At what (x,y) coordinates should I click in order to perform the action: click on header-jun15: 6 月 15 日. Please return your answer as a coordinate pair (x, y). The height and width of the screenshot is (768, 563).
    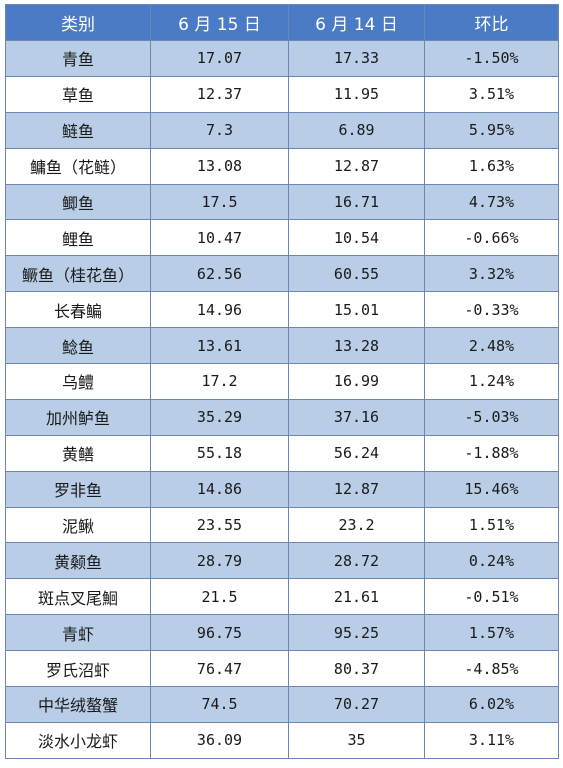
    Looking at the image, I should click on (219, 22).